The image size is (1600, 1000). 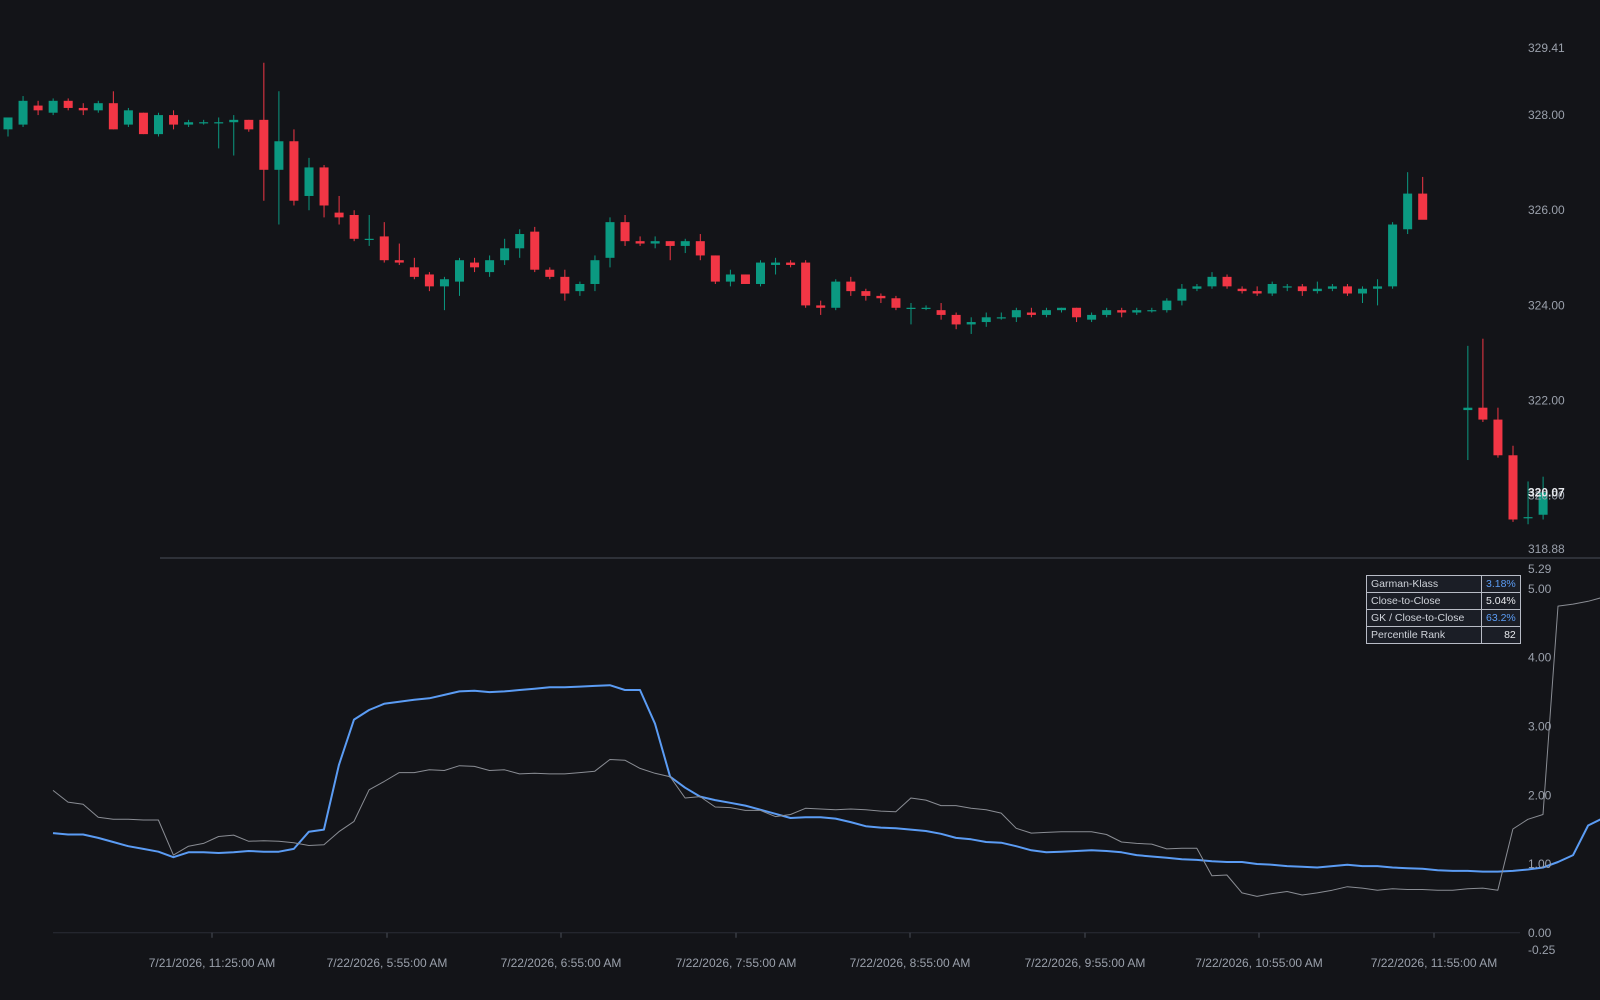 I want to click on price-tick-label: 320.00, so click(x=1546, y=496).